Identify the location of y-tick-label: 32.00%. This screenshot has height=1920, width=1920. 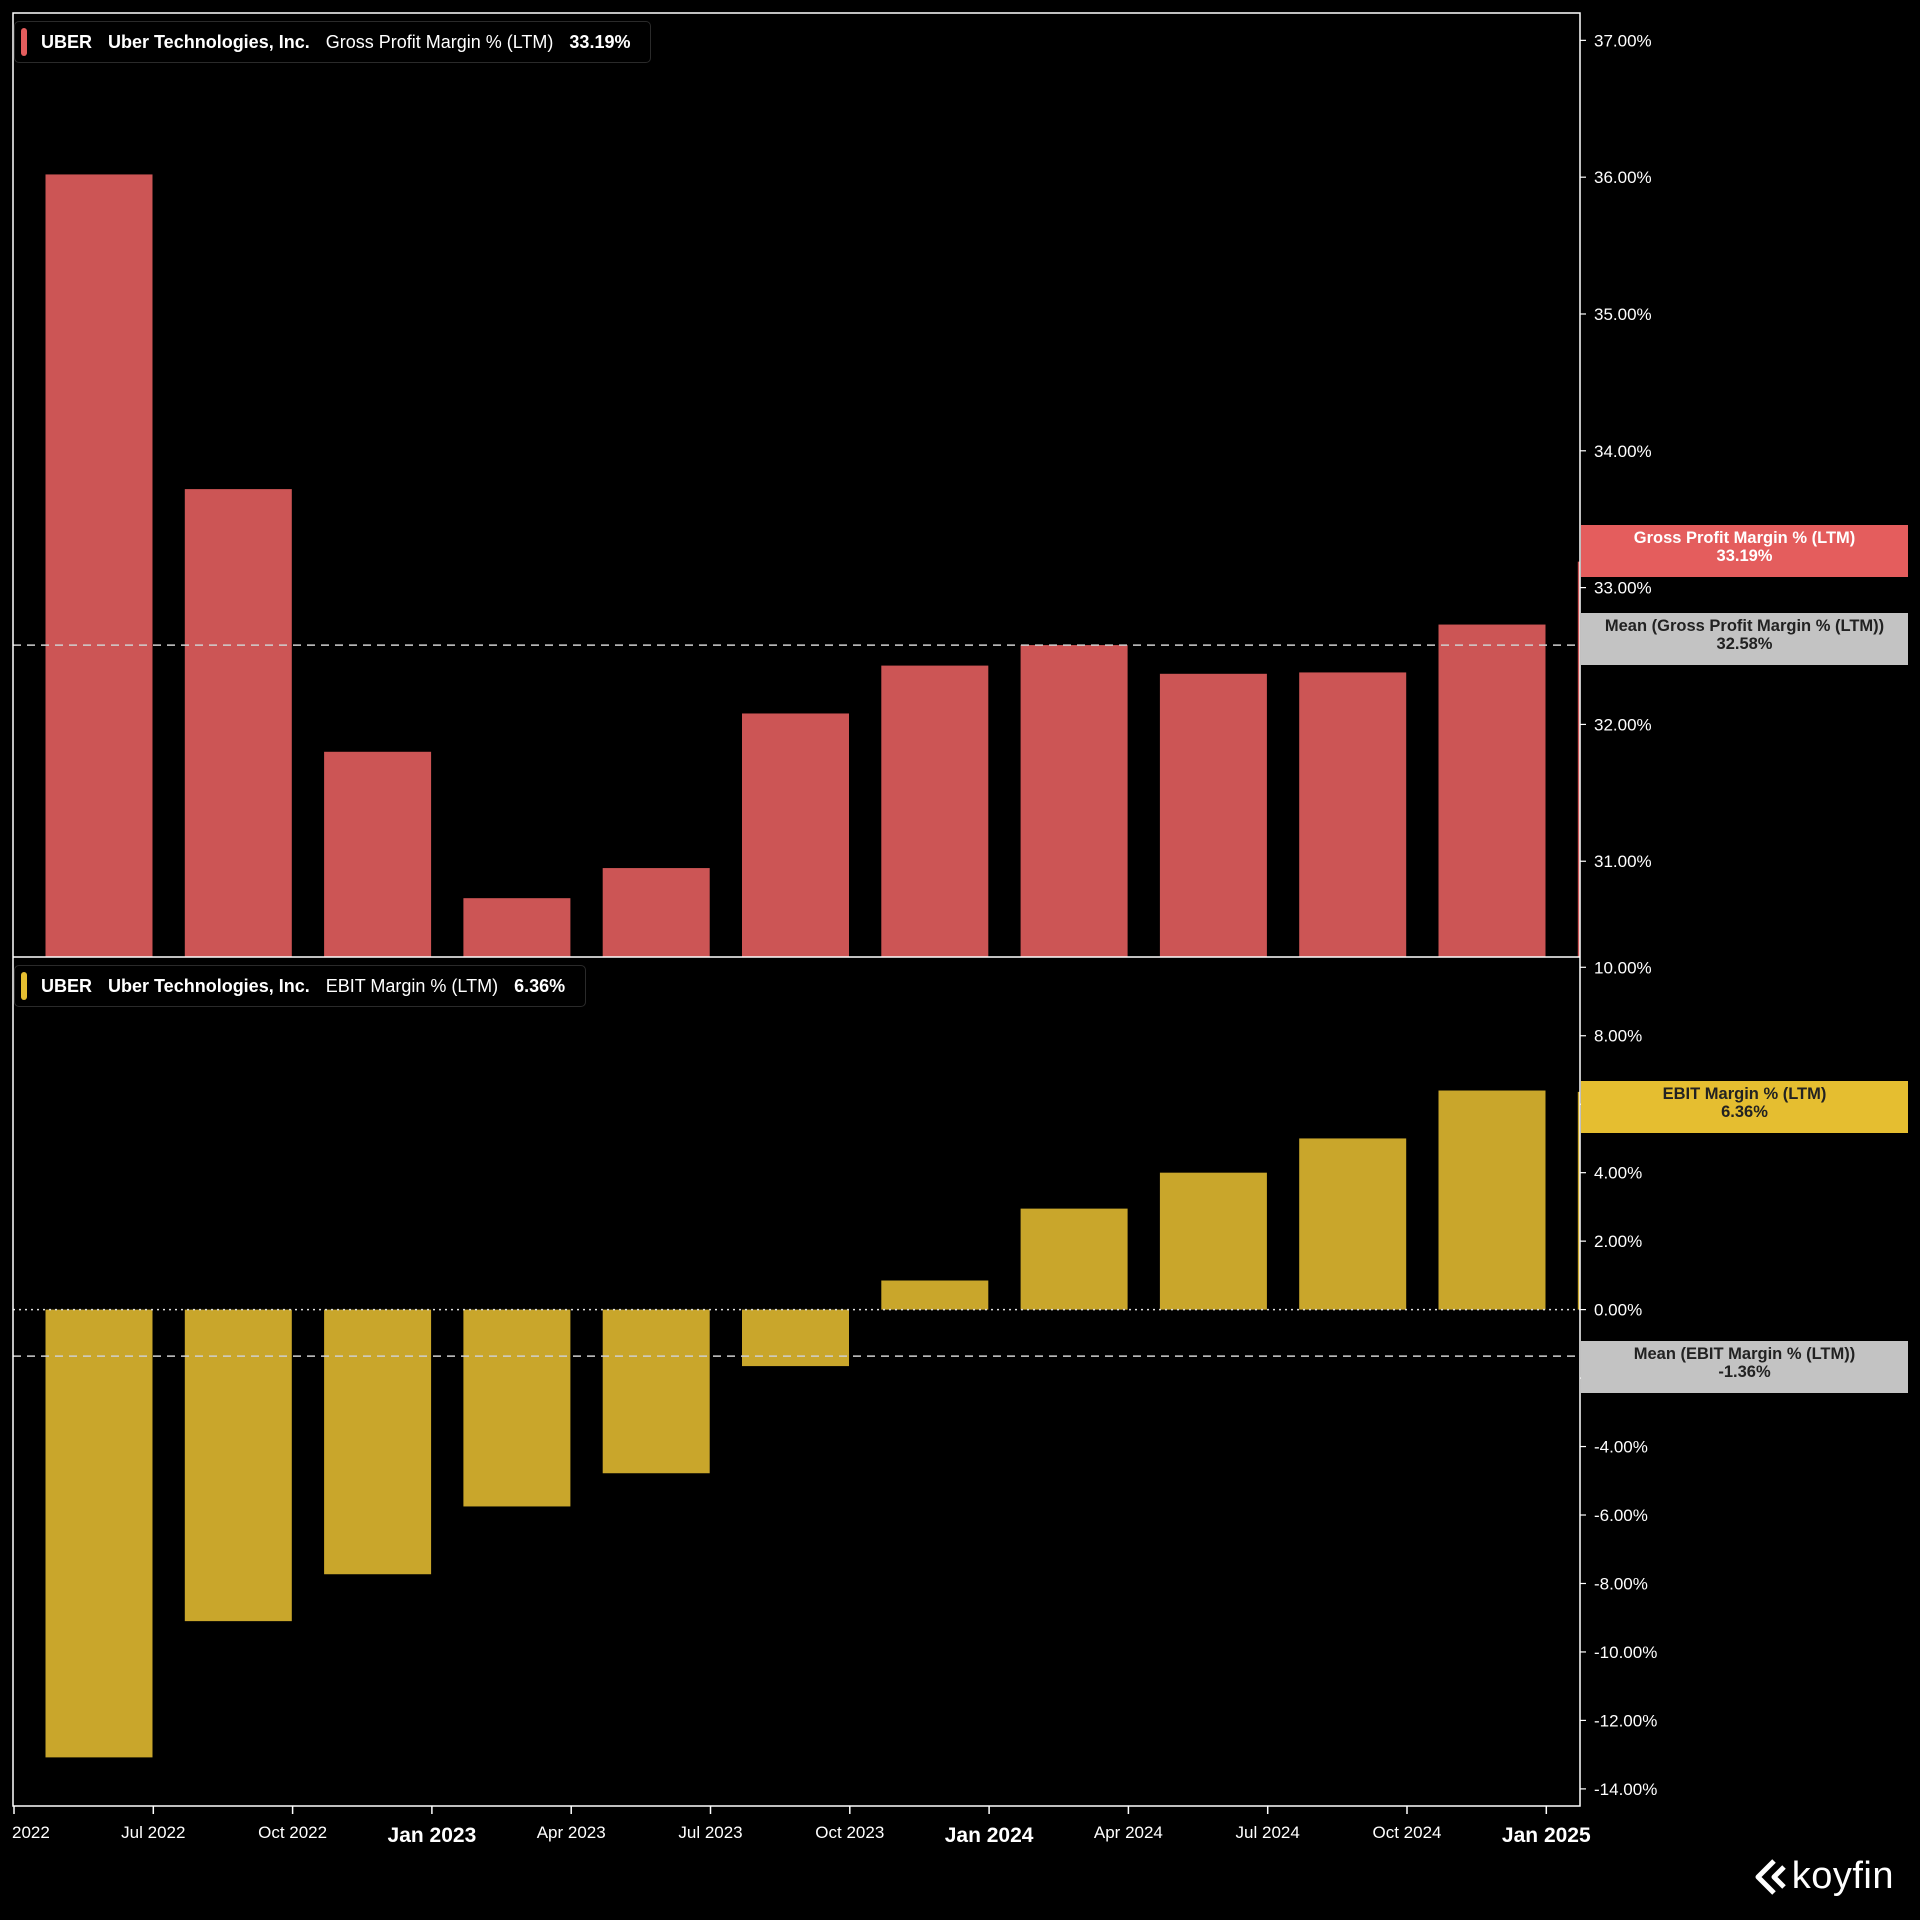
(1623, 724).